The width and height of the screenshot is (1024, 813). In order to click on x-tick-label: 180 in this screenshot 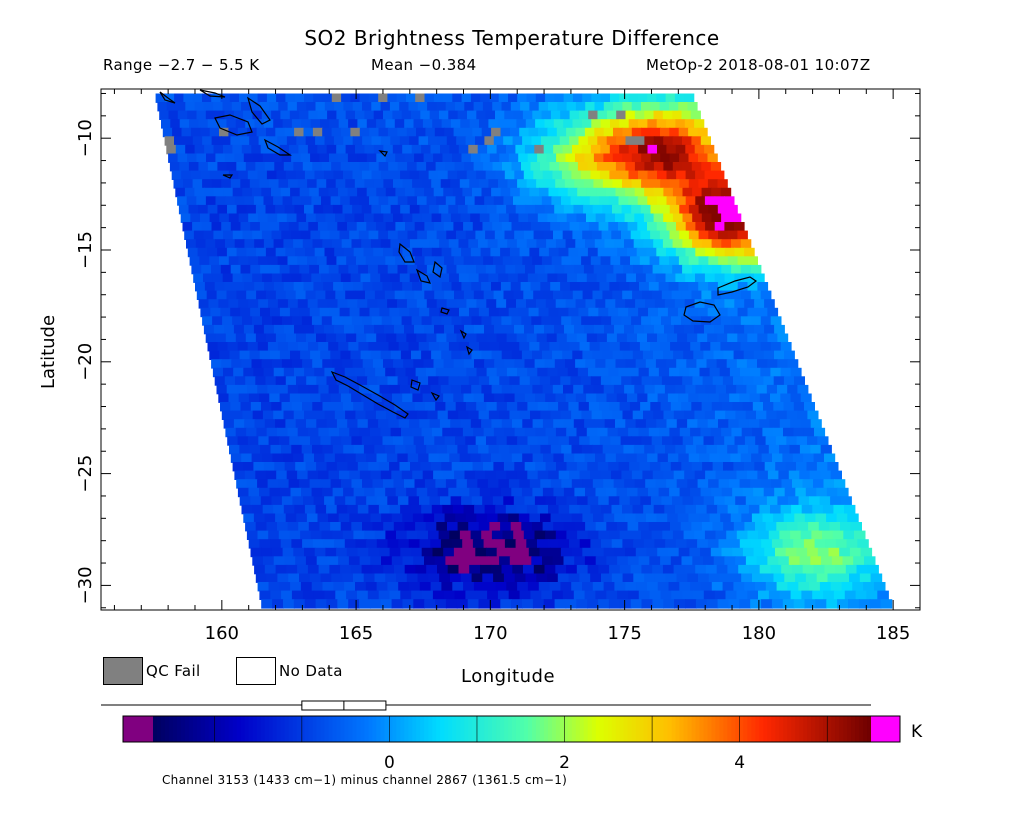, I will do `click(759, 633)`.